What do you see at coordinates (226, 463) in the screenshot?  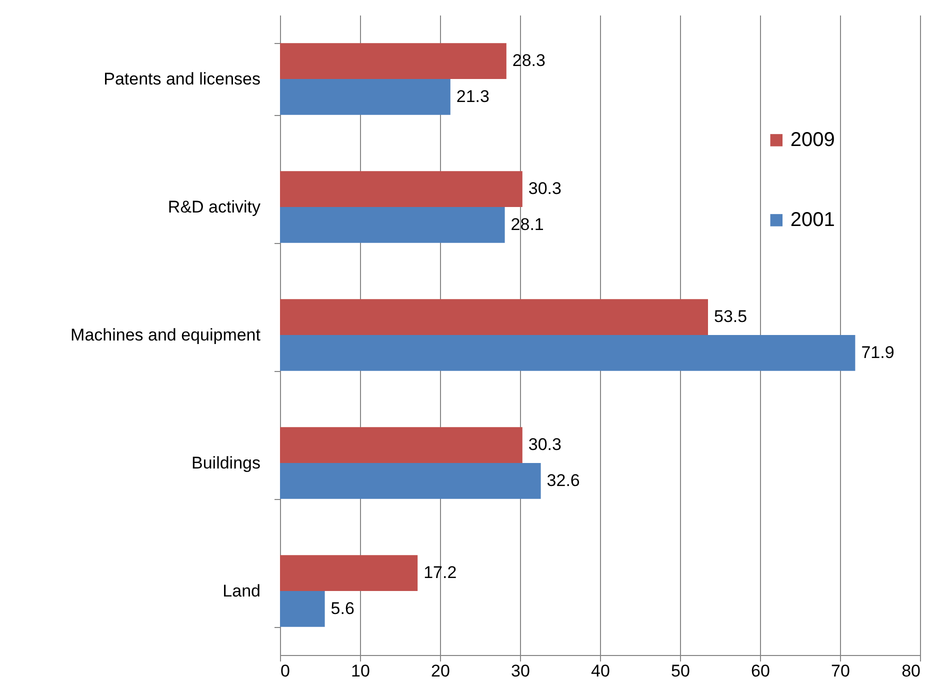 I see `y-tick-label: Buildings` at bounding box center [226, 463].